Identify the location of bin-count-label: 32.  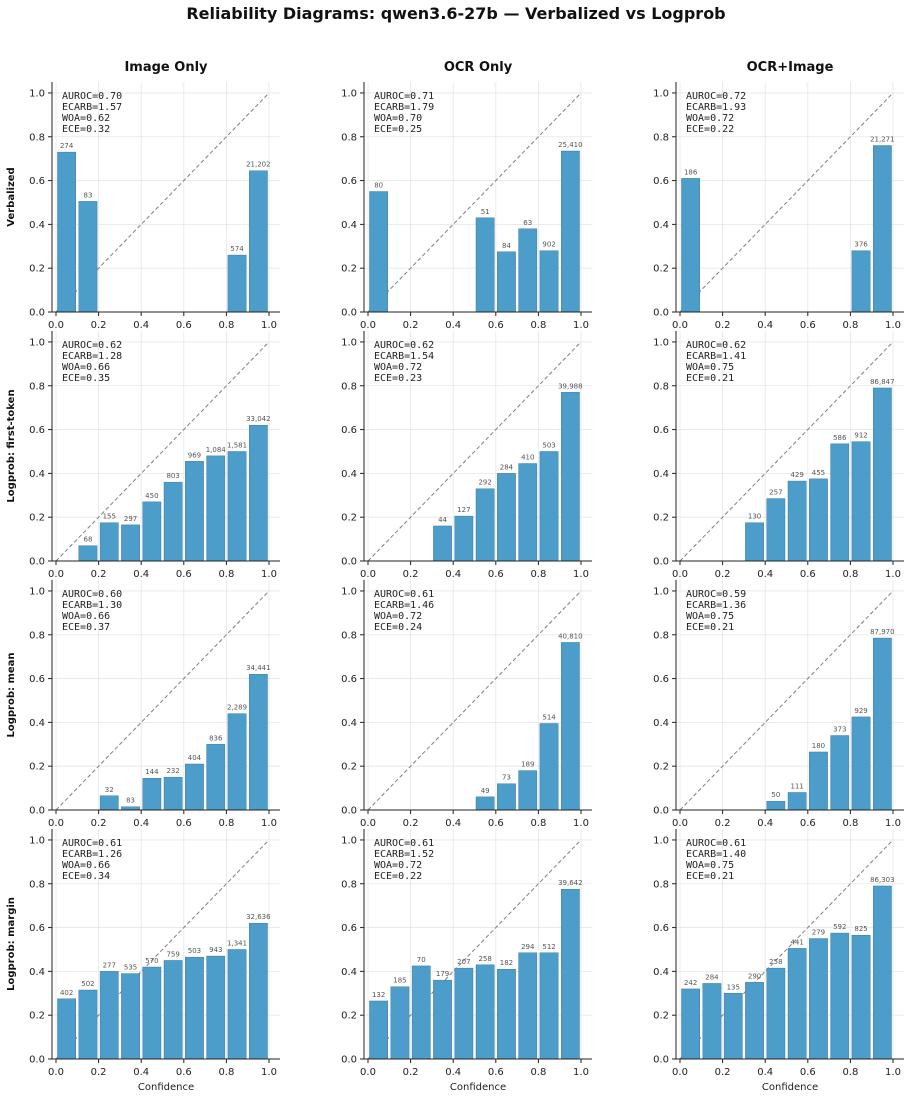
(109, 790).